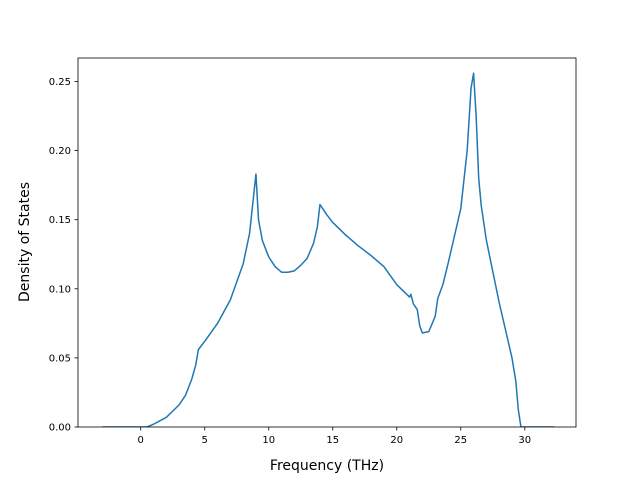 Image resolution: width=640 pixels, height=480 pixels. What do you see at coordinates (268, 440) in the screenshot?
I see `x-tick-label: 10` at bounding box center [268, 440].